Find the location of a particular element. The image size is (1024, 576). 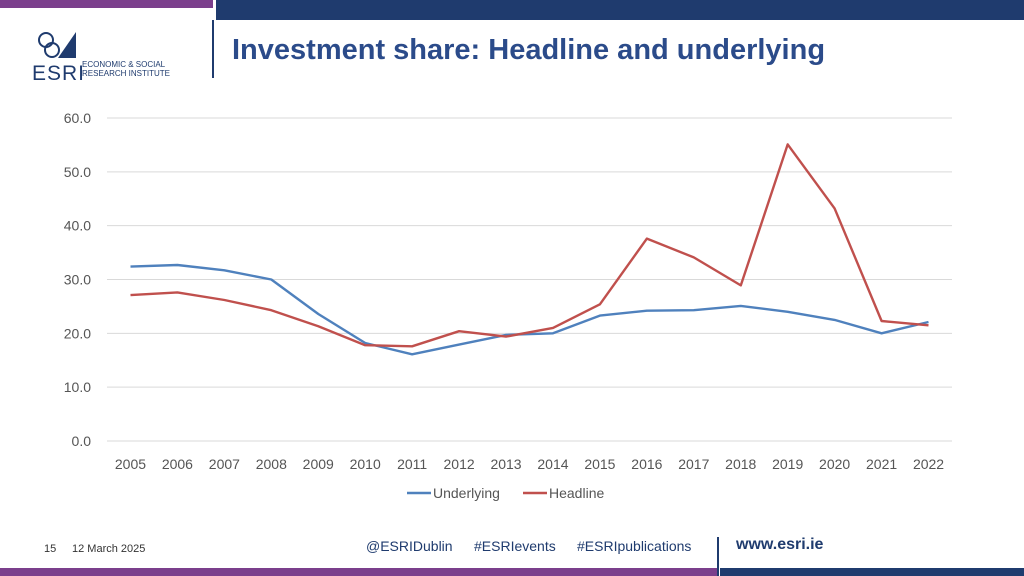

x-tick-label: 2006 is located at coordinates (177, 464).